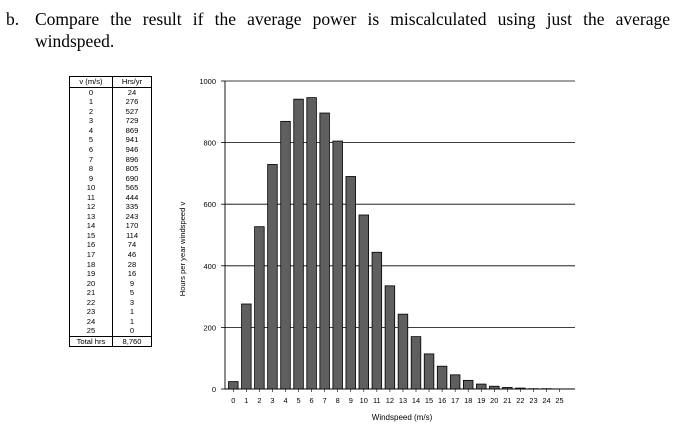 The height and width of the screenshot is (426, 686). What do you see at coordinates (132, 188) in the screenshot?
I see `cell-hours: 565` at bounding box center [132, 188].